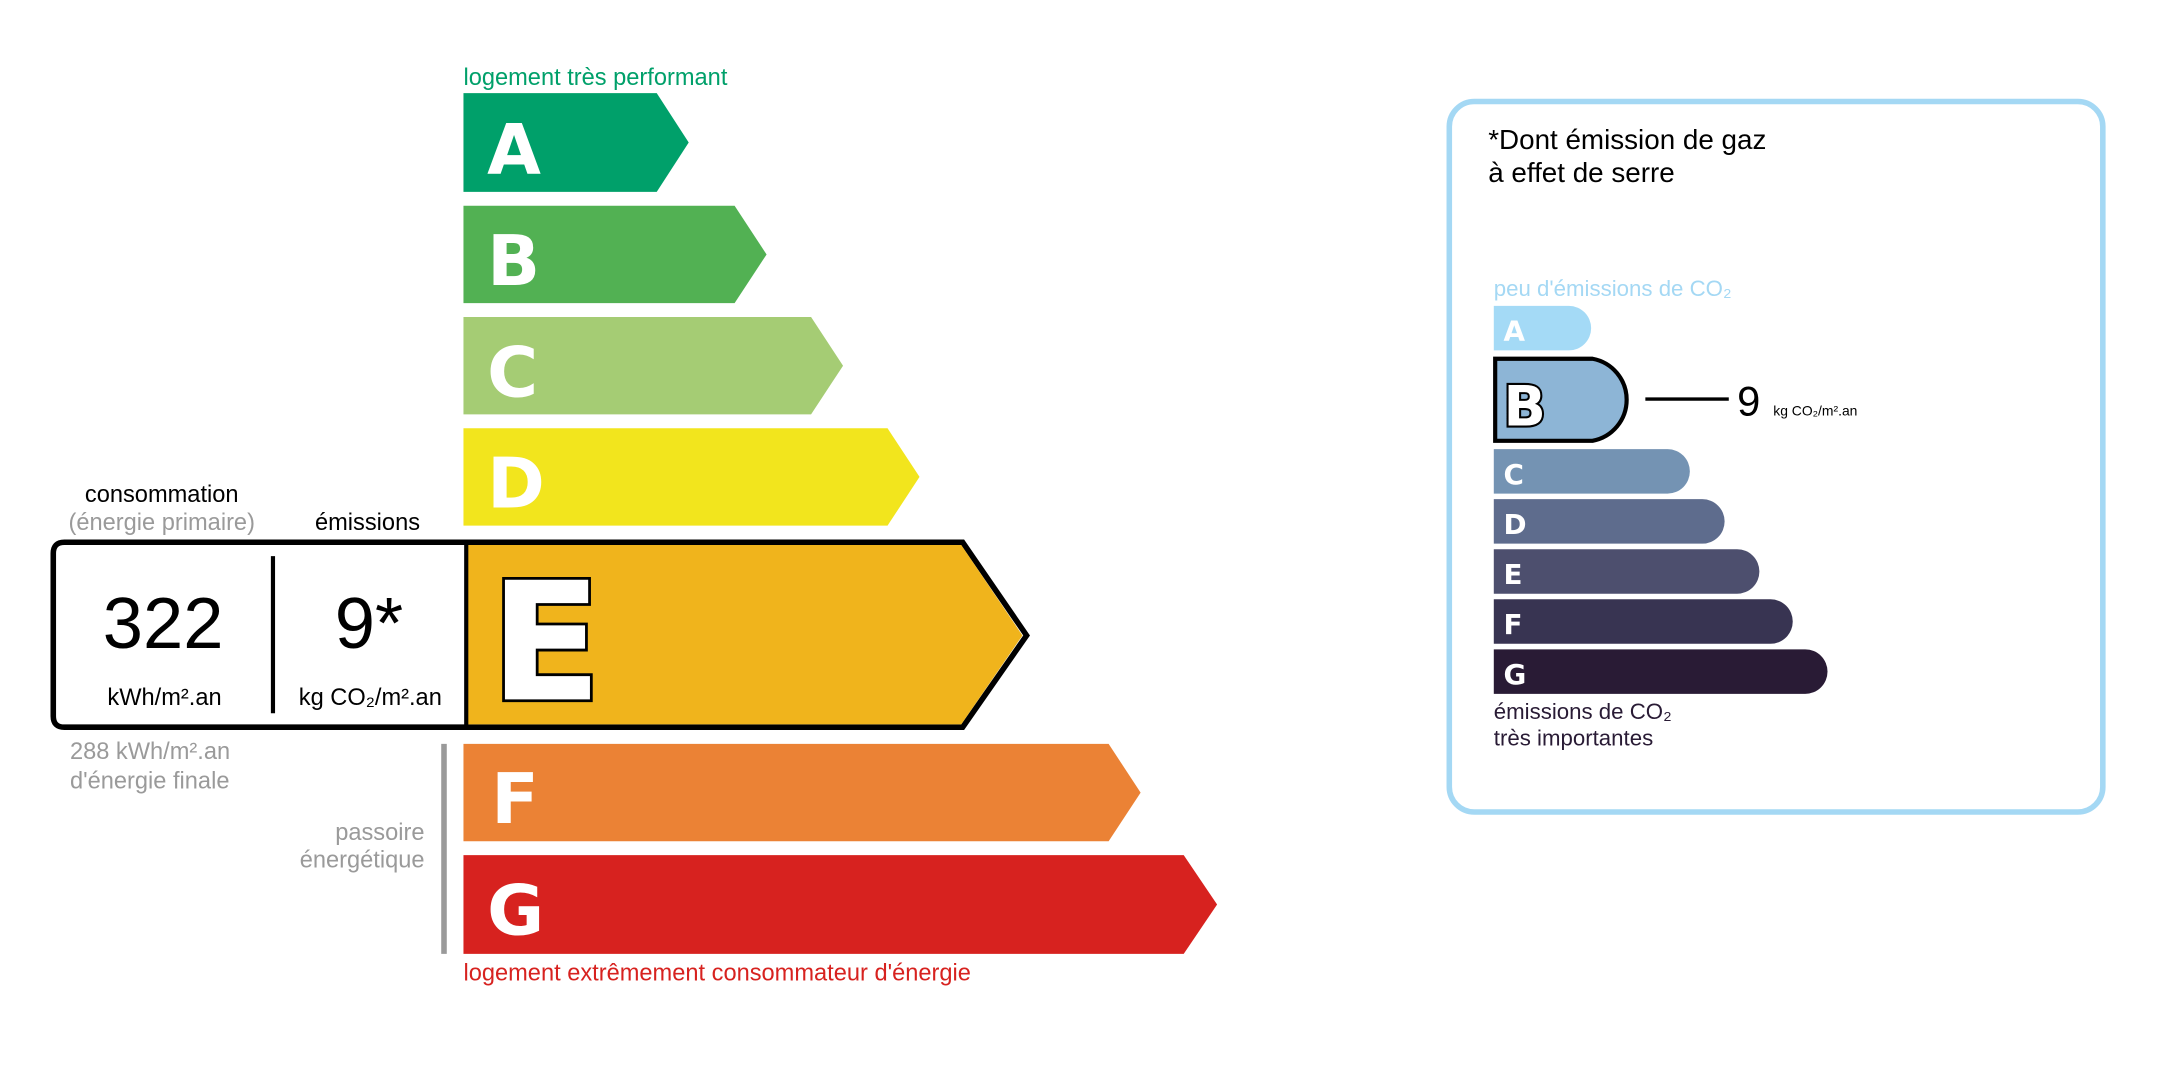 The height and width of the screenshot is (1079, 2170). I want to click on consumption-unit: kWh/m².an, so click(164, 698).